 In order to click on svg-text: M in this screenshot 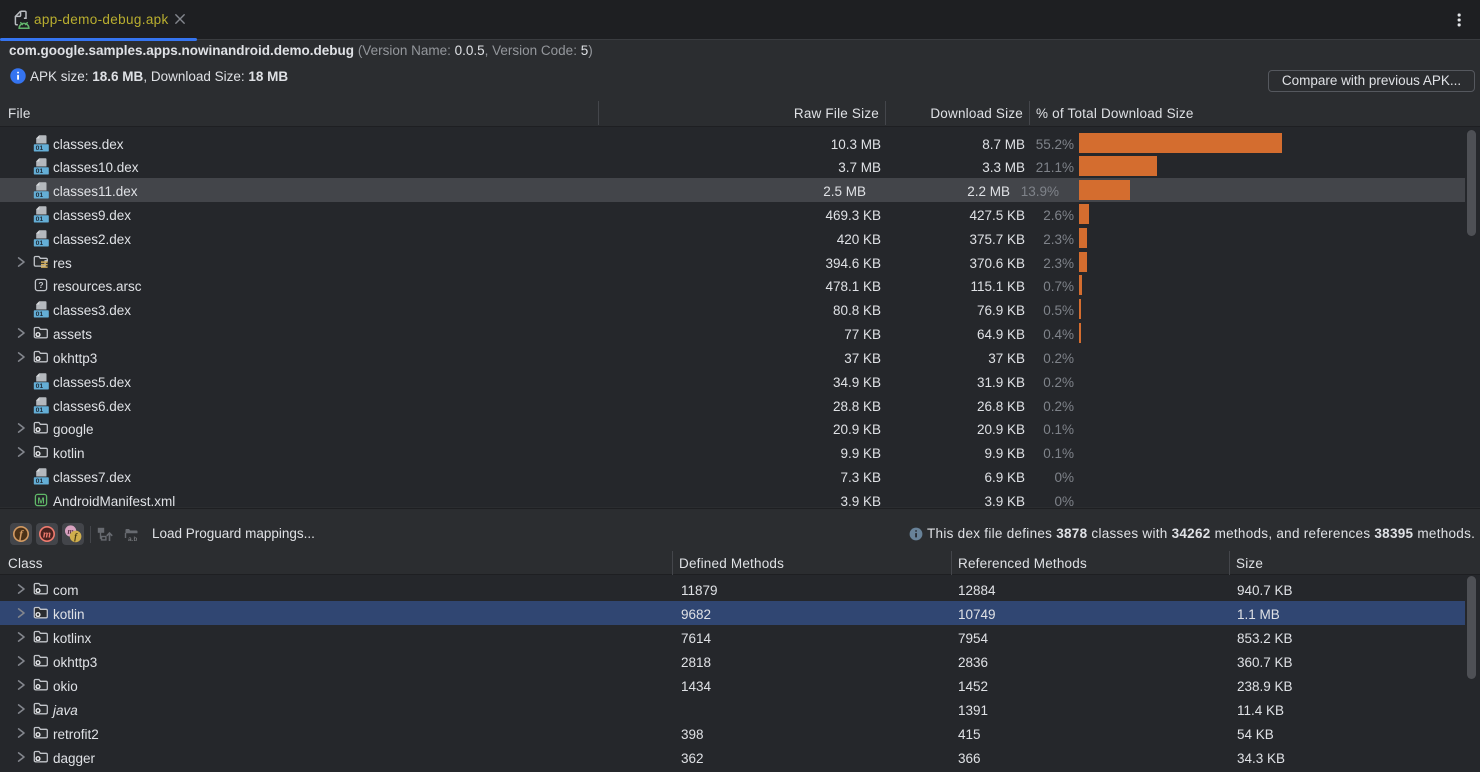, I will do `click(40, 500)`.